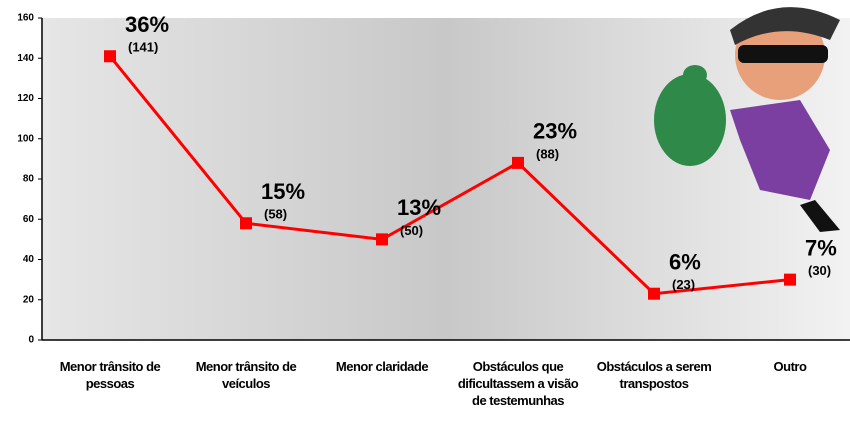  What do you see at coordinates (29, 219) in the screenshot?
I see `y-tick-label: 60` at bounding box center [29, 219].